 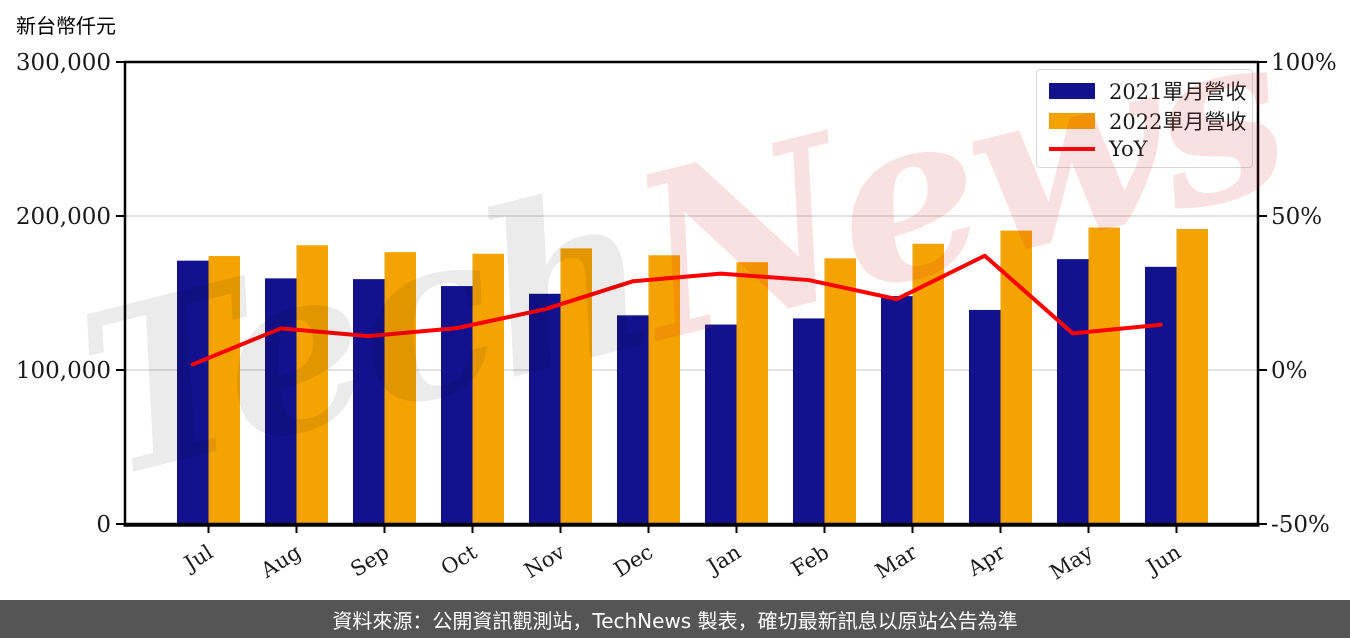 I want to click on x-tick-label-jan: Jan, so click(x=724, y=560).